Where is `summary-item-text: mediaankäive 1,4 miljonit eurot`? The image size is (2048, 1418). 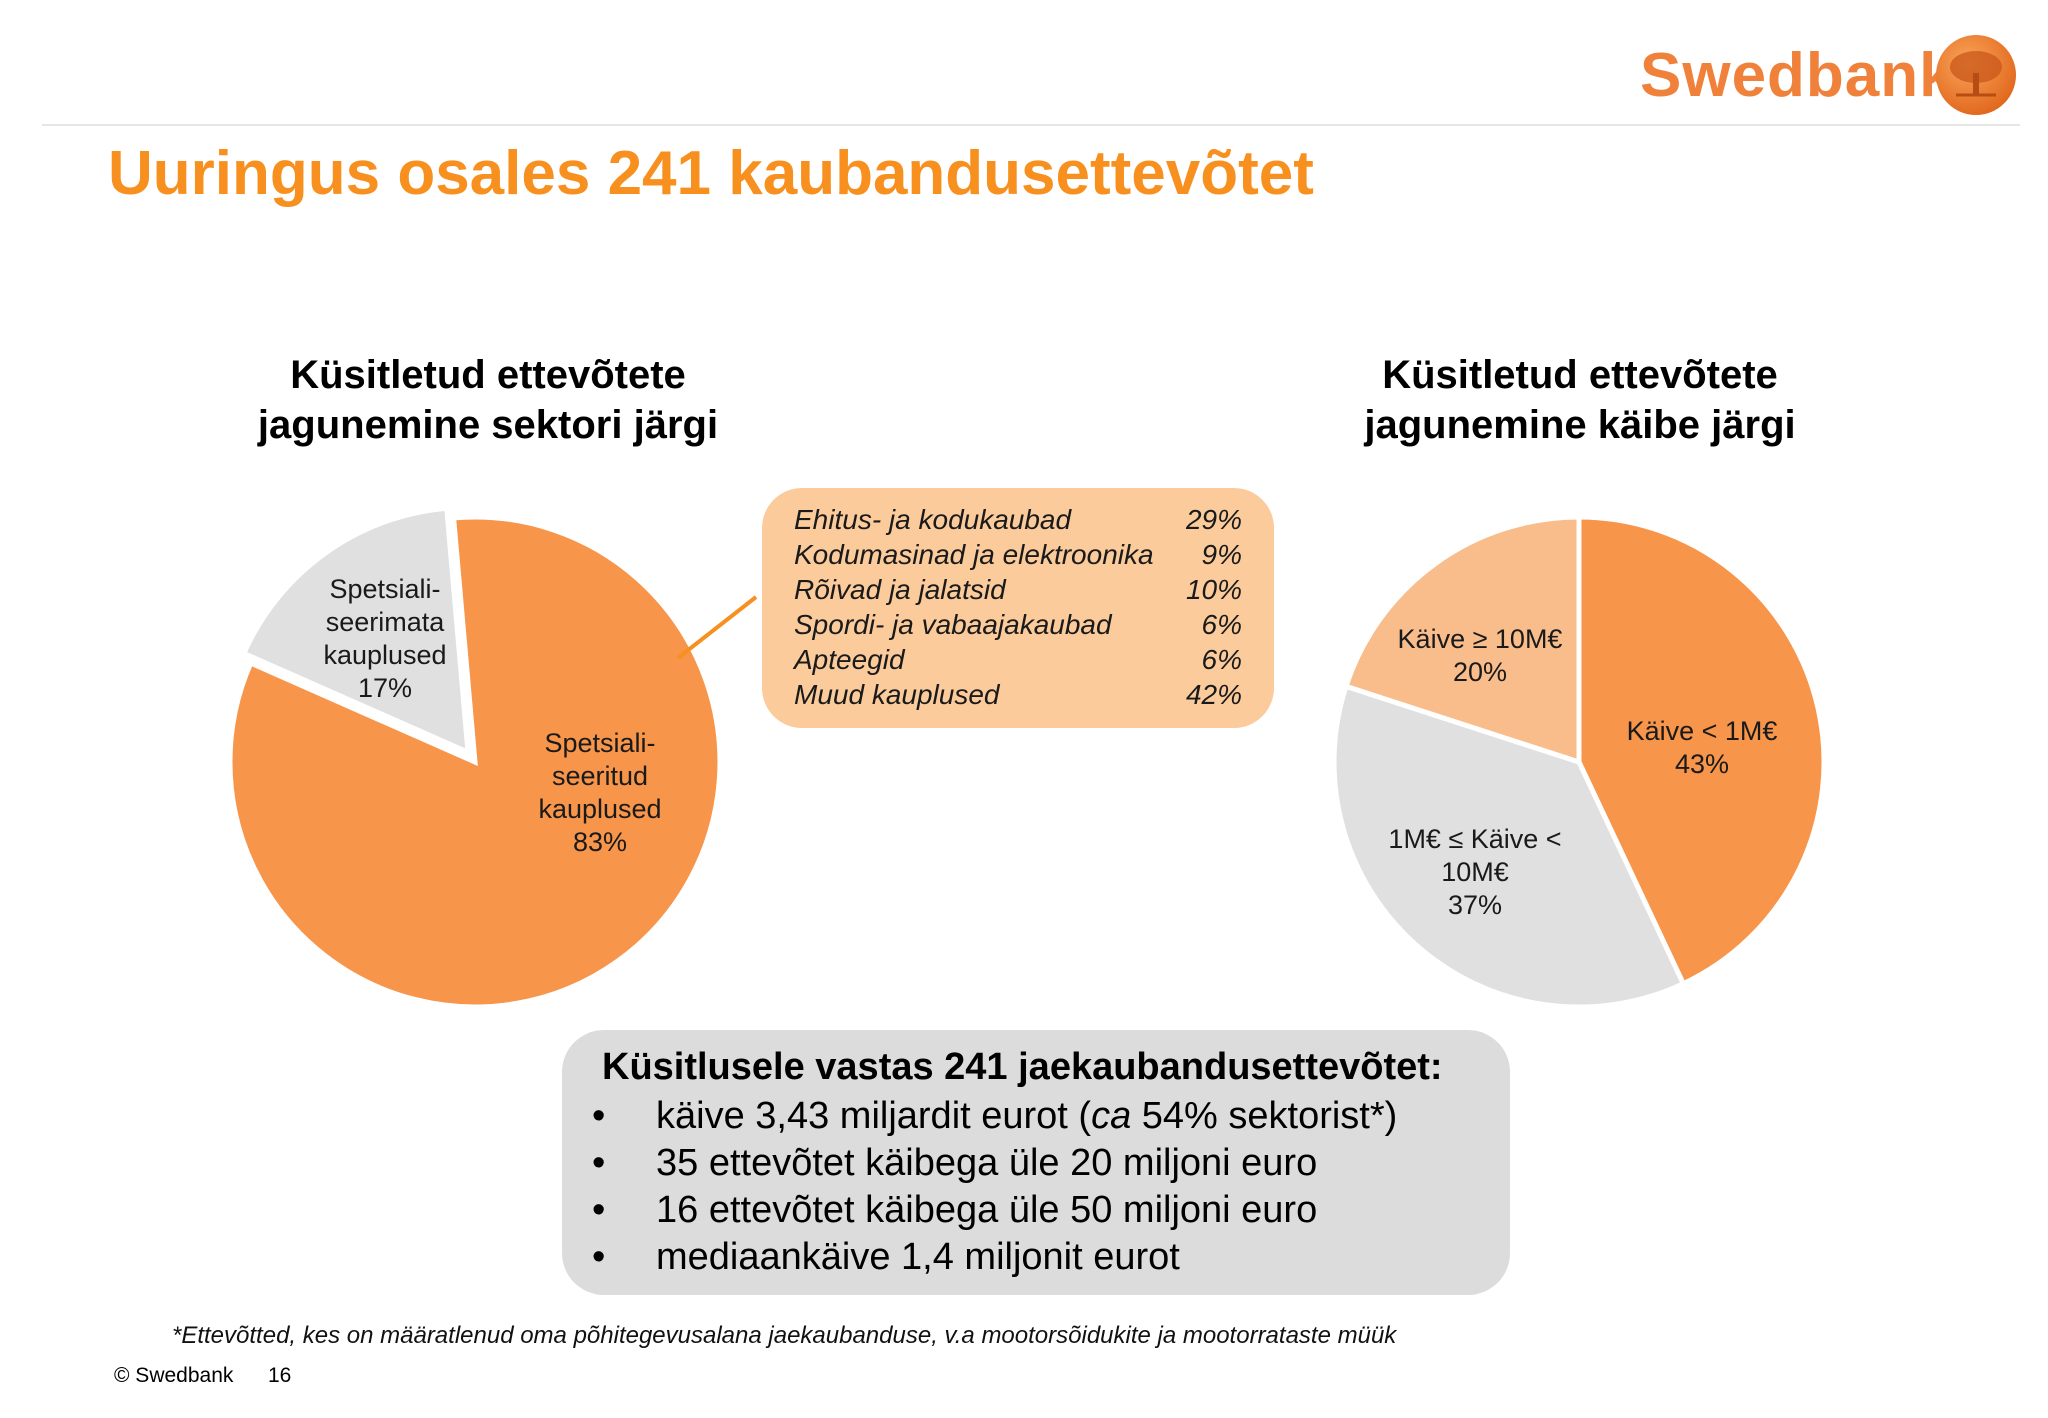 summary-item-text: mediaankäive 1,4 miljonit eurot is located at coordinates (918, 1257).